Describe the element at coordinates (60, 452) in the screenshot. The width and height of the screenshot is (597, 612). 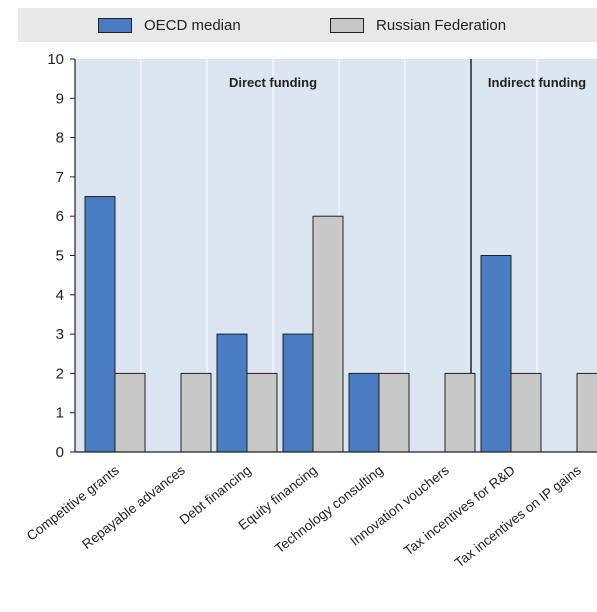
I see `y-tick-label: 0` at that location.